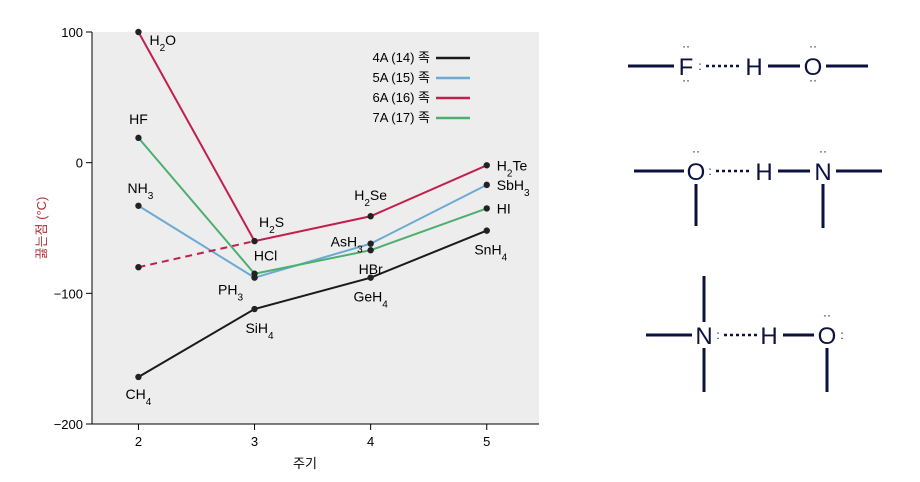 This screenshot has height=482, width=920. I want to click on point-label: AsH3, so click(347, 245).